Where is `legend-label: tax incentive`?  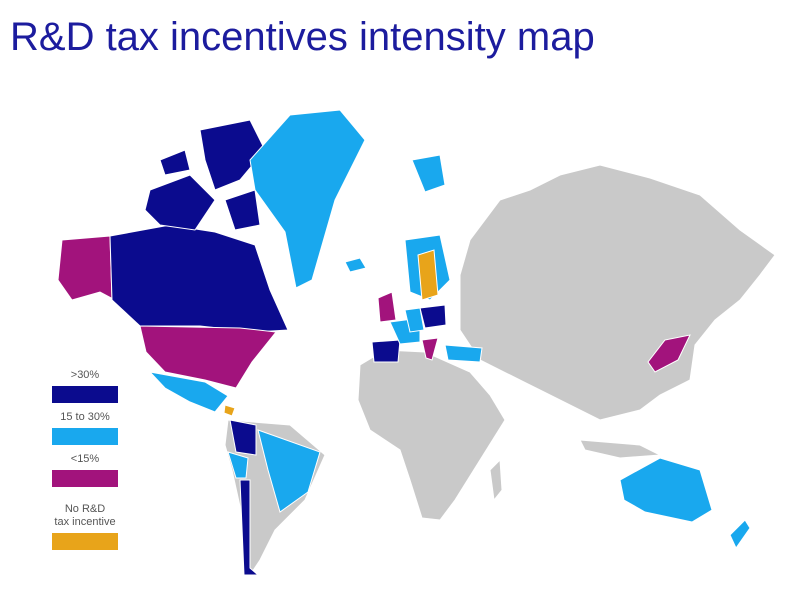
legend-label: tax incentive is located at coordinates (84, 522).